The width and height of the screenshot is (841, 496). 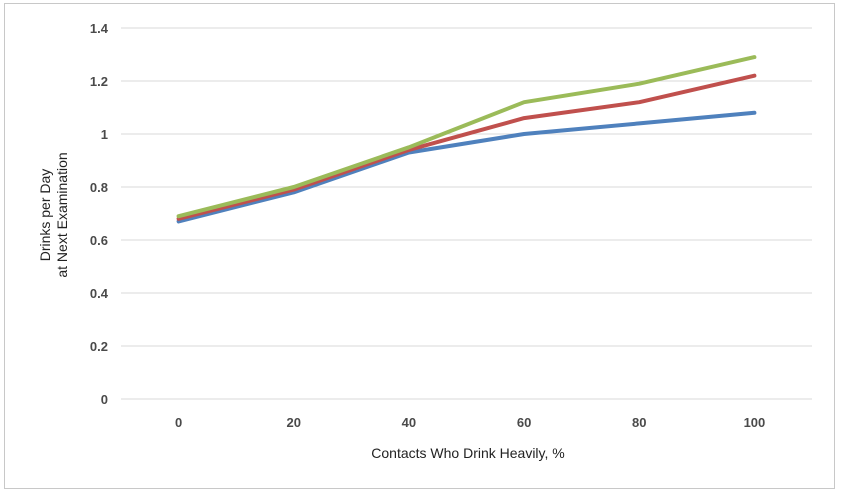 What do you see at coordinates (755, 422) in the screenshot?
I see `x-tick-label: 100` at bounding box center [755, 422].